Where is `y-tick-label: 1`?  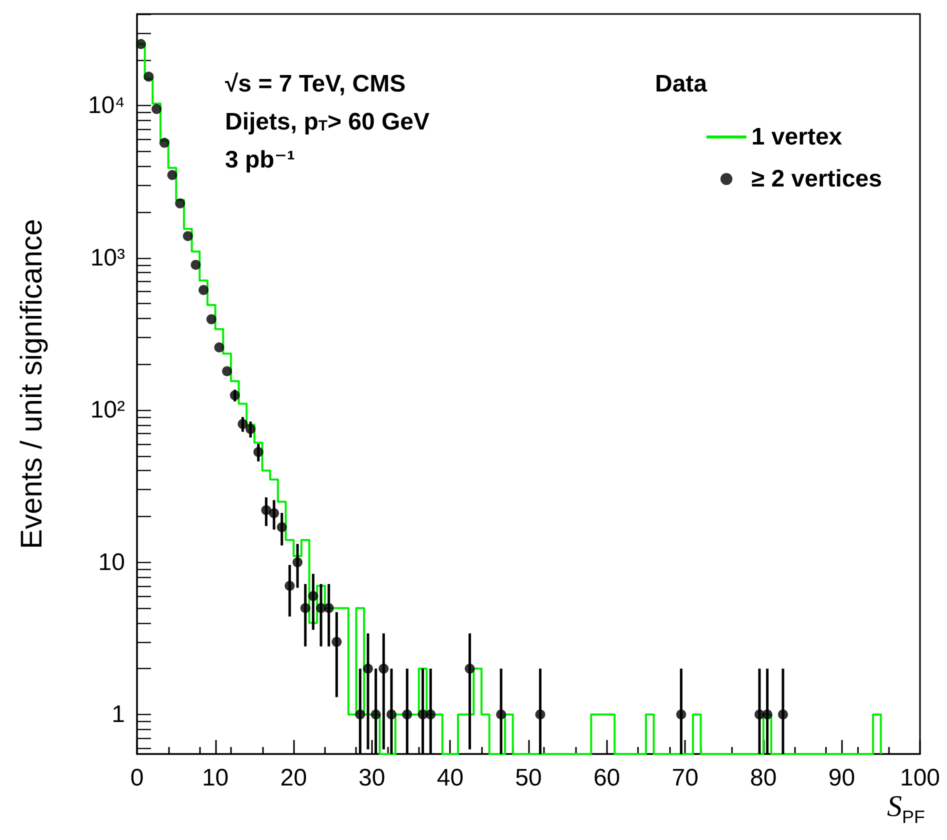 y-tick-label: 1 is located at coordinates (118, 714).